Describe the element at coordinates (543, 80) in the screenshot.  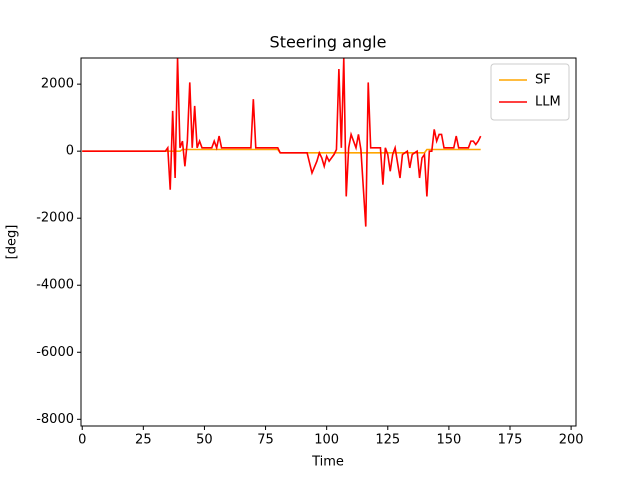
I see `legend-label: SF` at that location.